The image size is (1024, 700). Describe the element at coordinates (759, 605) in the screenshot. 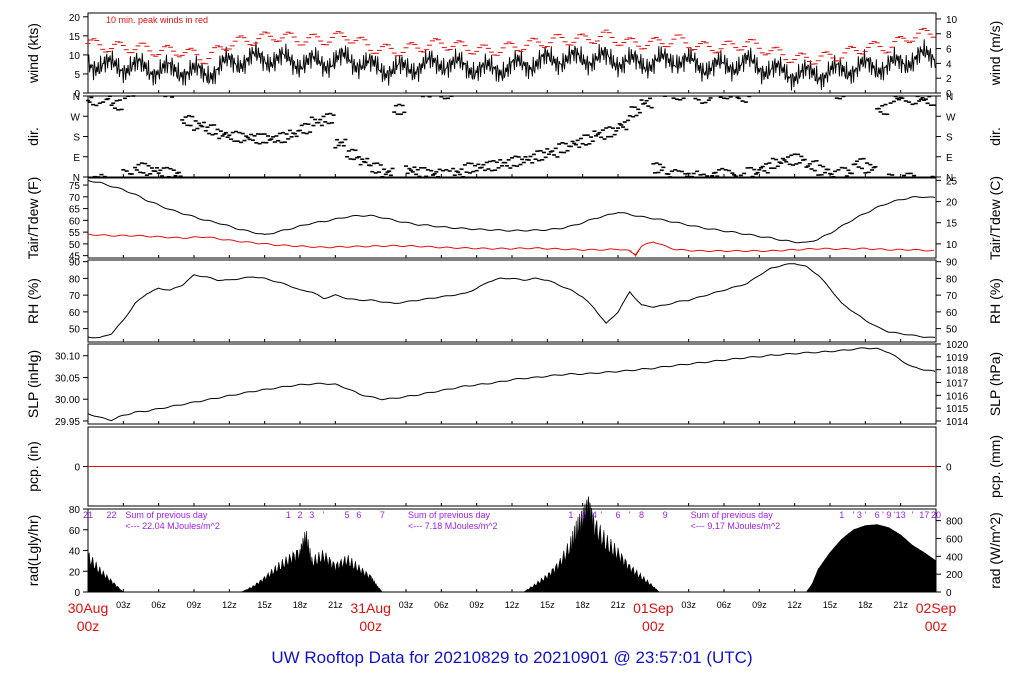

I see `x-tick-label: 09z` at that location.